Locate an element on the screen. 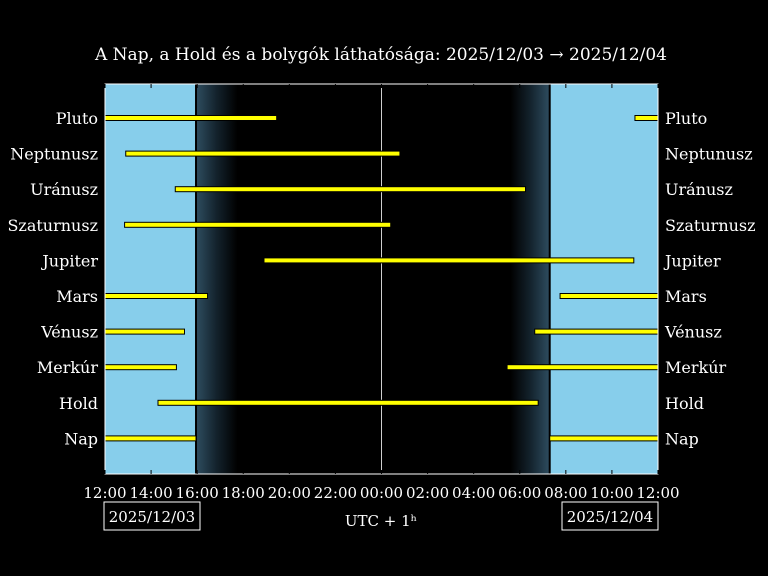 The width and height of the screenshot is (768, 576). x-tick-label: 14:00 is located at coordinates (150, 493).